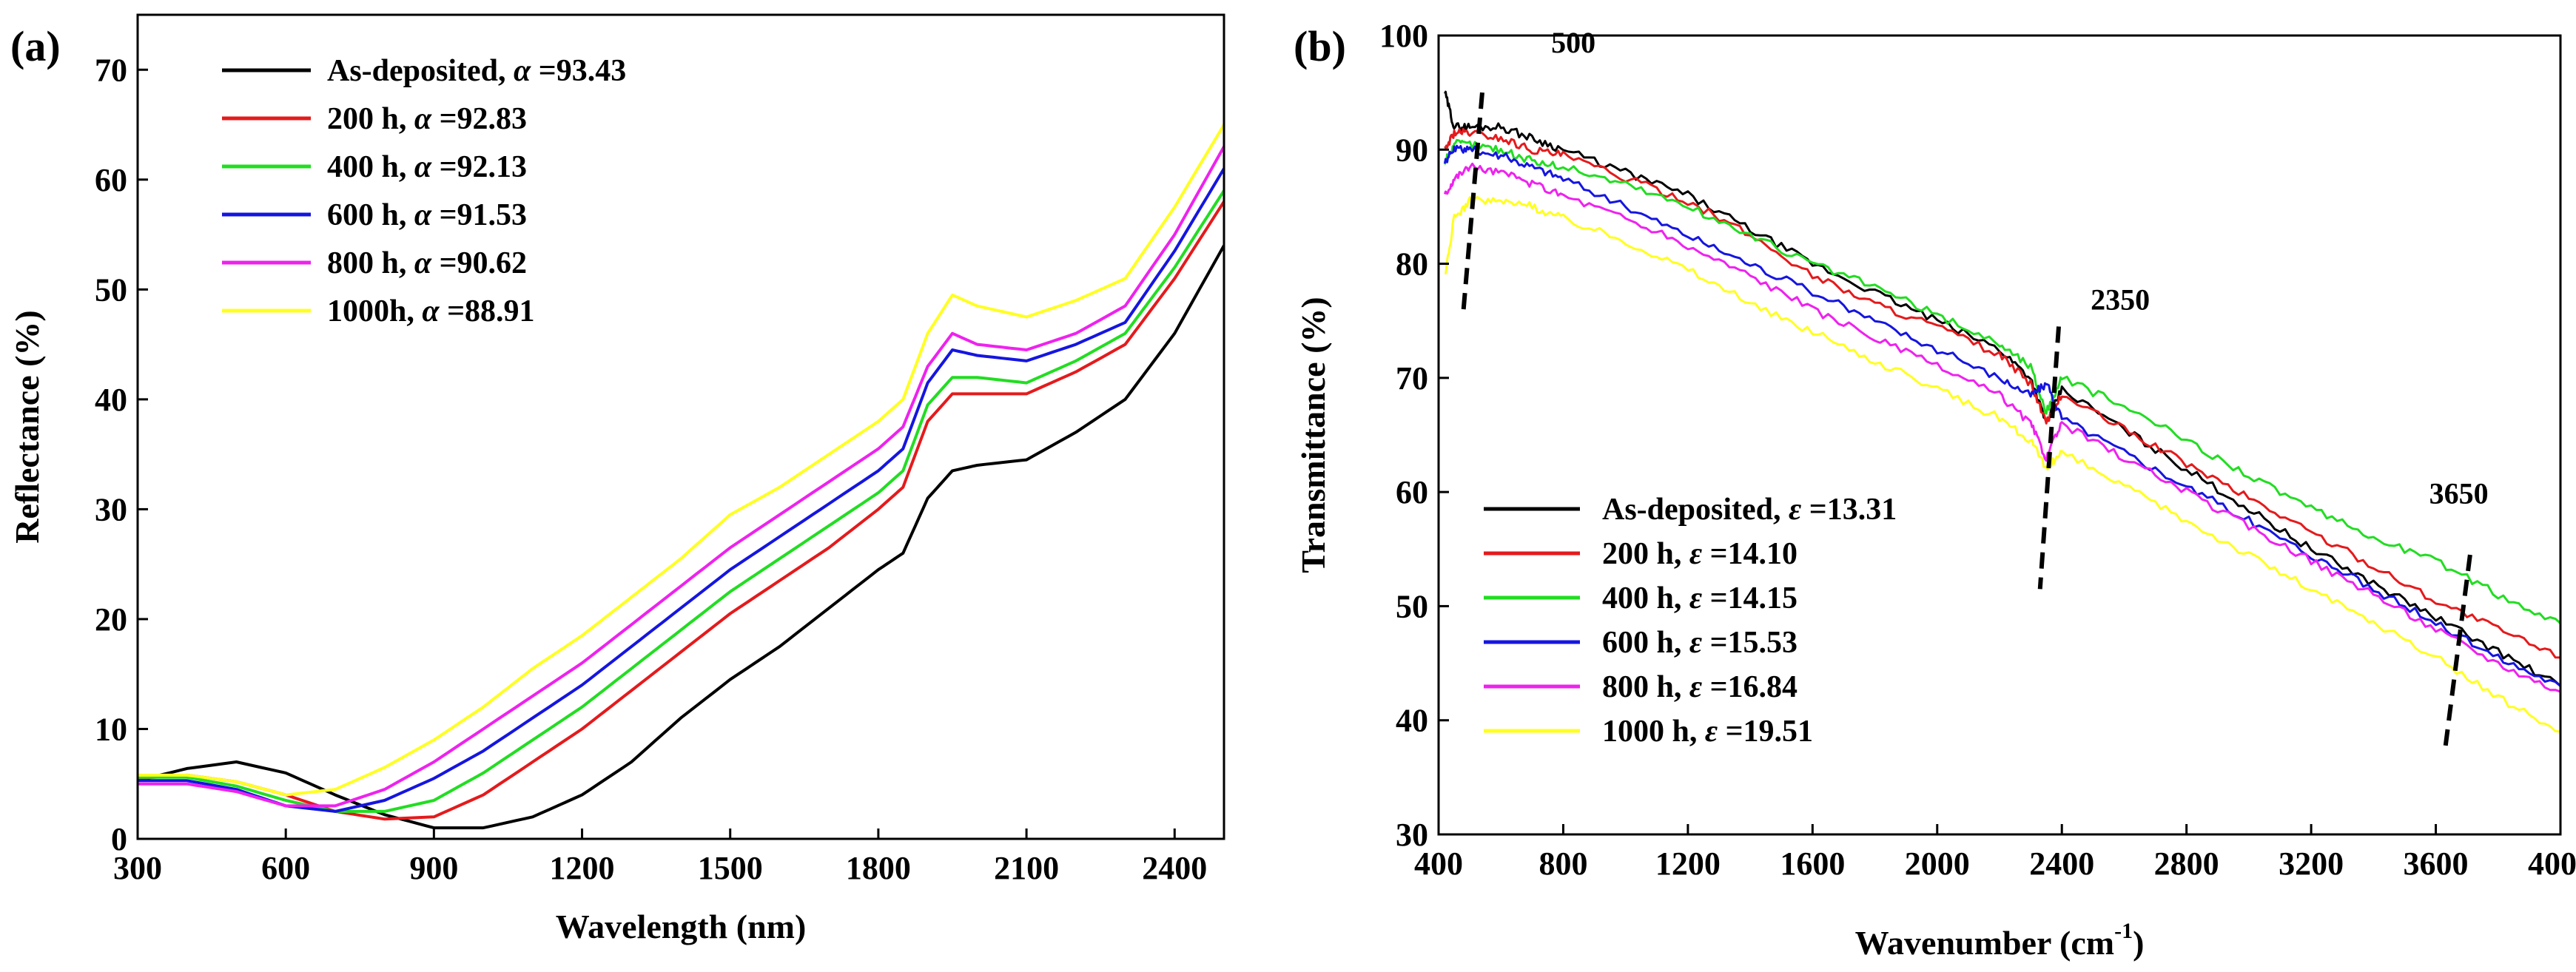  I want to click on legend-label-a-5: 1000h, α =88.91, so click(431, 311).